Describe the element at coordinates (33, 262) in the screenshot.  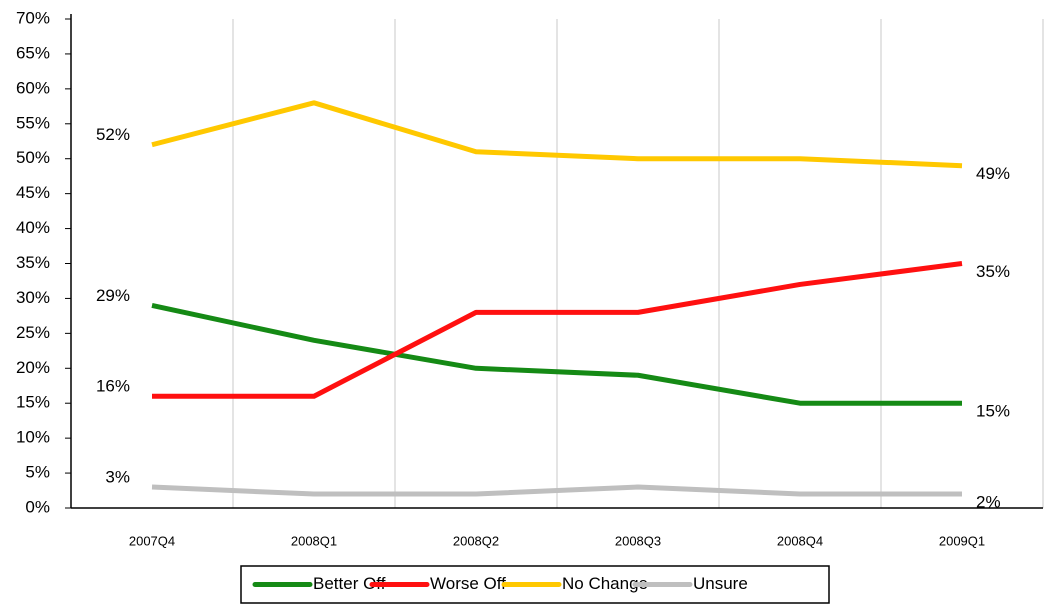
I see `y-tick-label: 35%` at that location.